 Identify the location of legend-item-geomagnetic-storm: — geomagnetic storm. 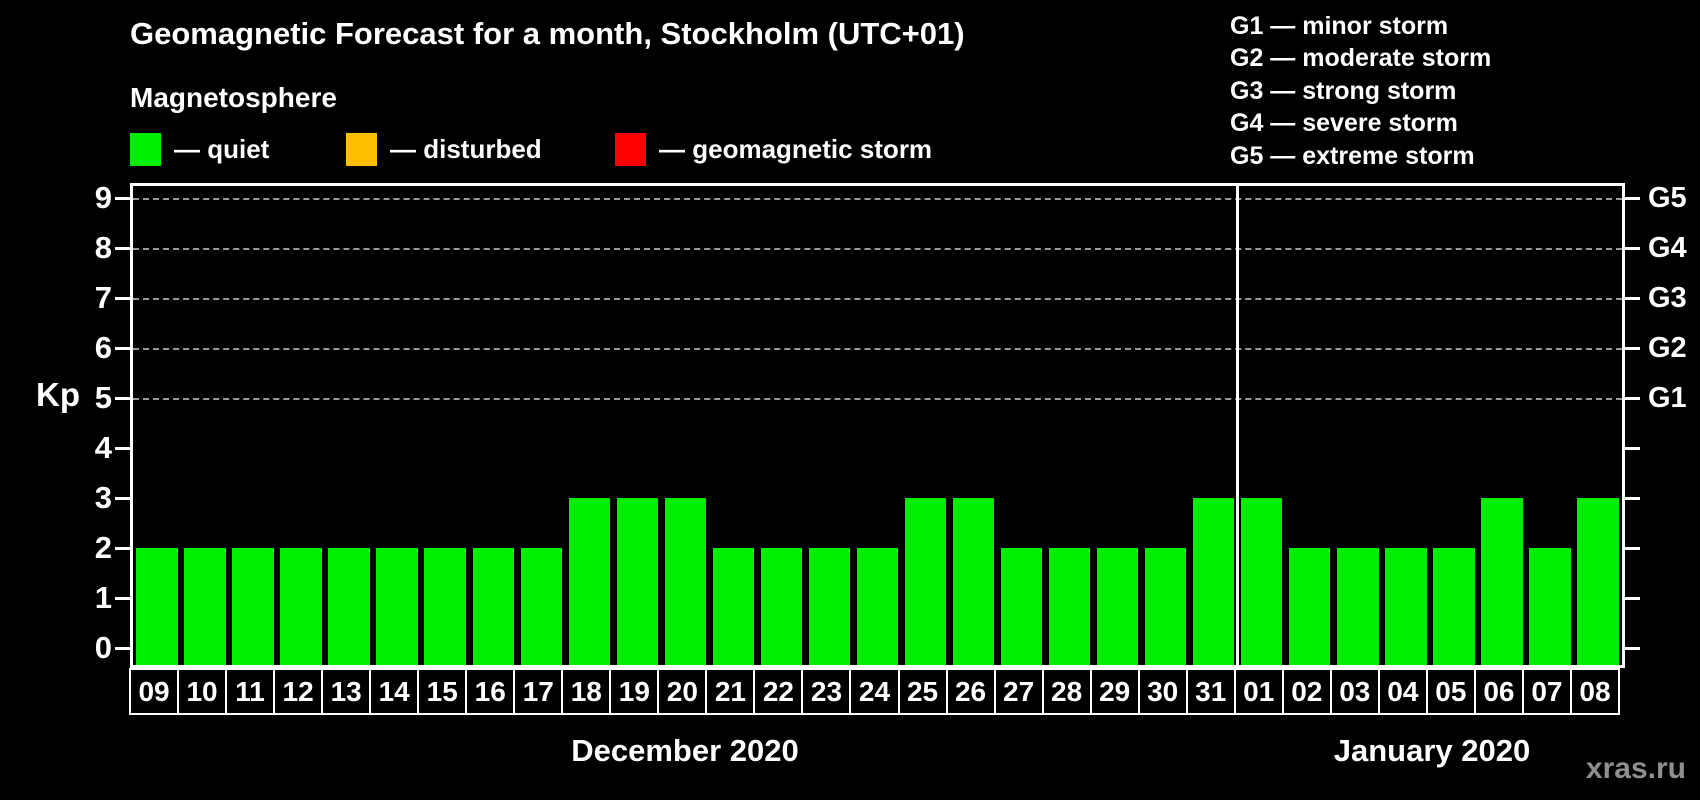
(773, 149).